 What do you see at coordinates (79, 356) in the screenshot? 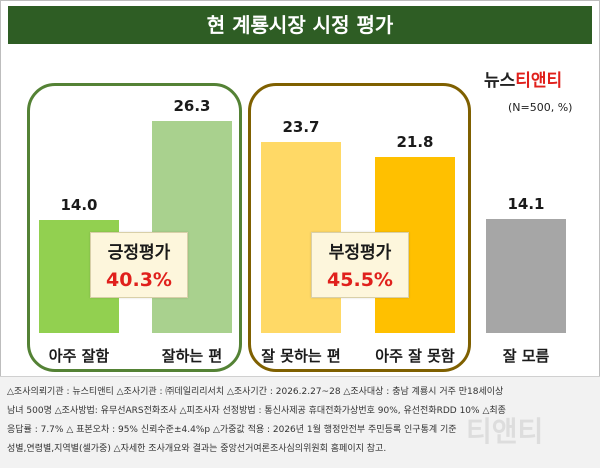
I see `category-label-very-good: 아주 잘함` at bounding box center [79, 356].